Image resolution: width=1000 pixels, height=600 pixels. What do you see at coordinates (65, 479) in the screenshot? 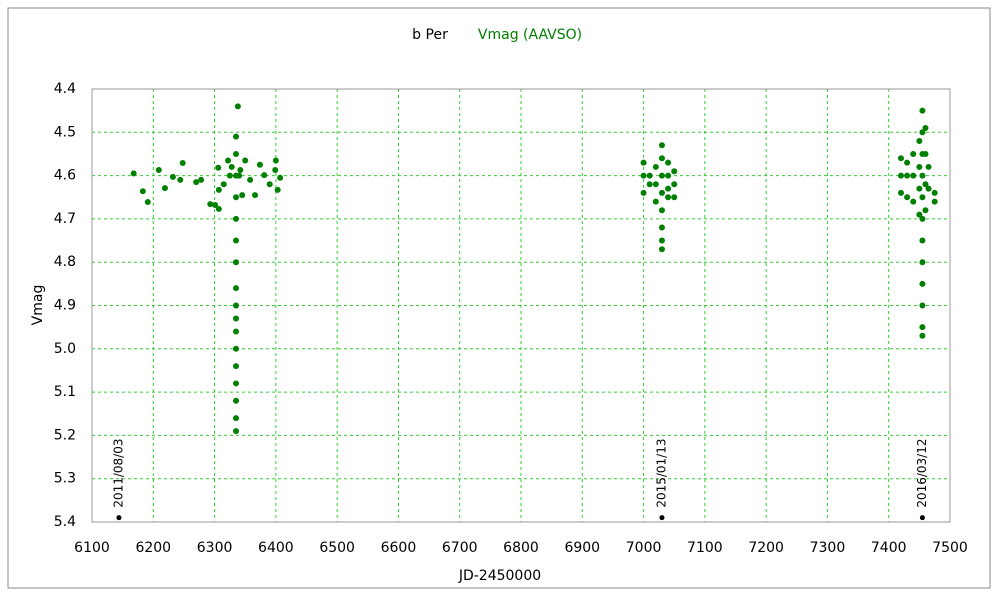
I see `y-tick-label: 5.3` at bounding box center [65, 479].